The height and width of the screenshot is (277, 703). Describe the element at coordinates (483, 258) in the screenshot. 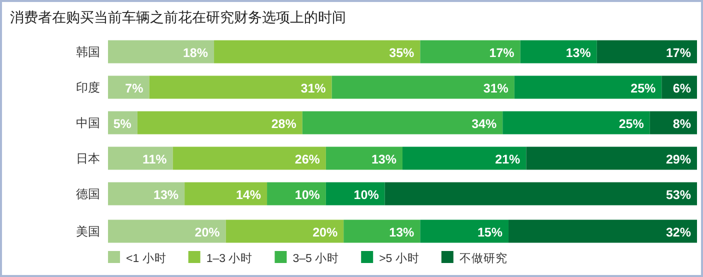

I see `legend-label: 不做研究` at that location.